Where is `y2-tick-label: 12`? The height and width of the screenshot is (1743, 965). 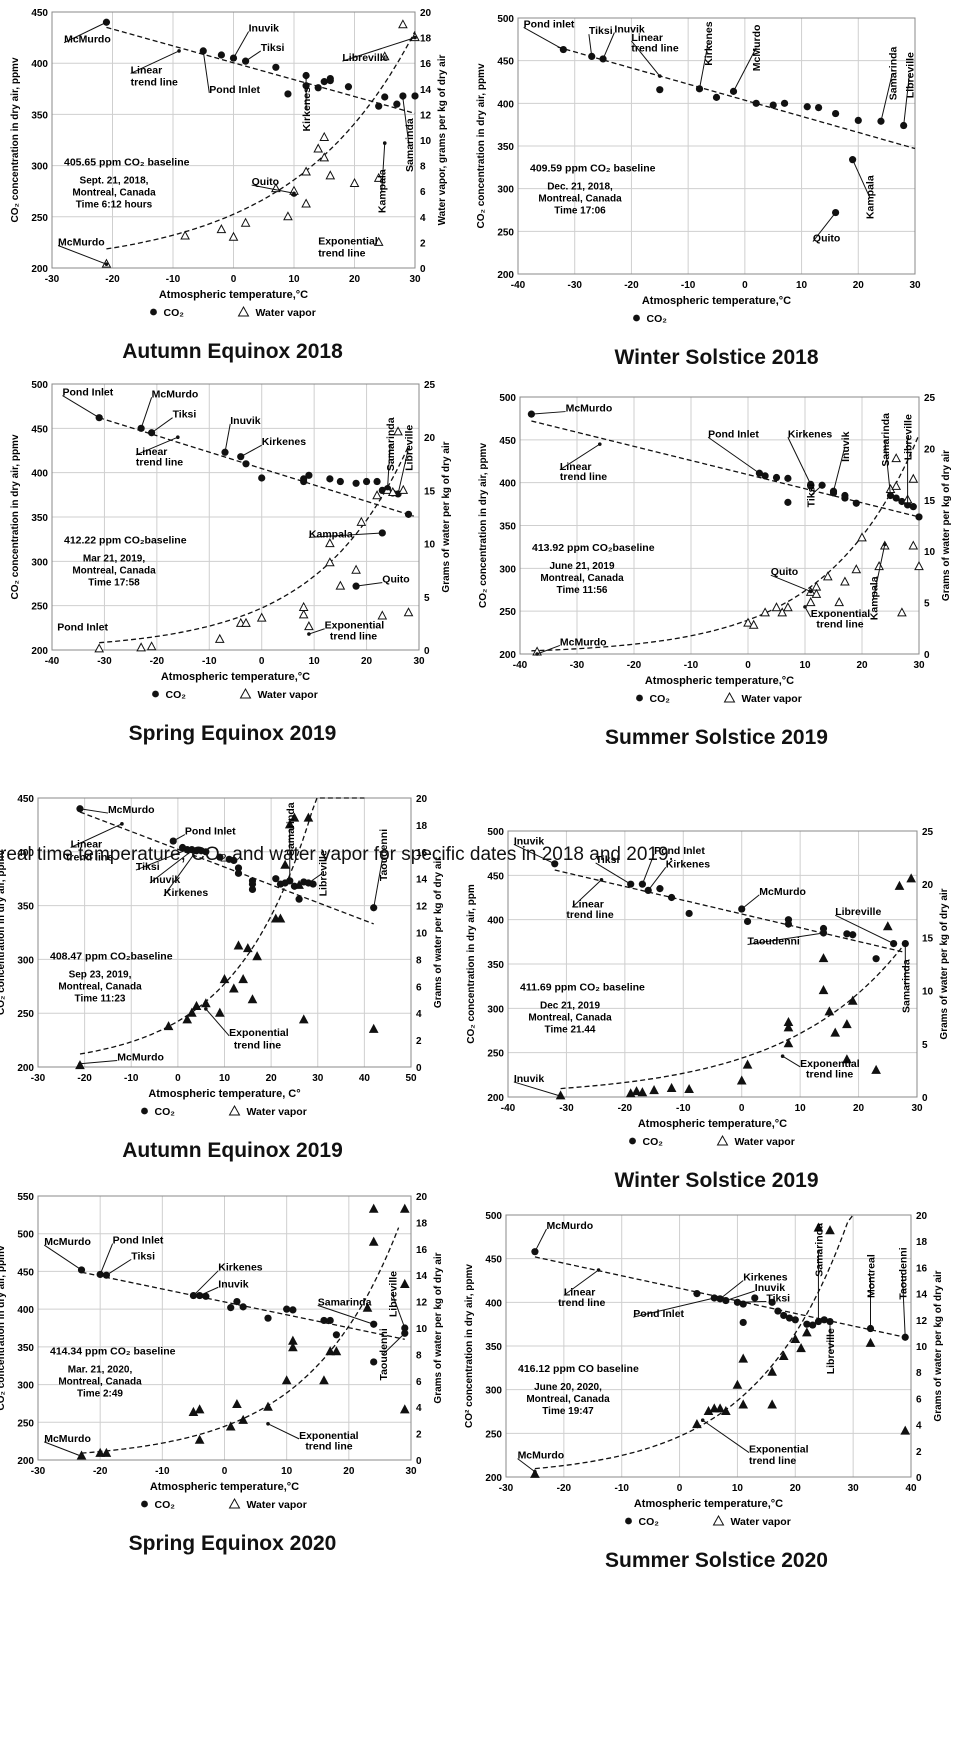 y2-tick-label: 12 is located at coordinates (426, 115).